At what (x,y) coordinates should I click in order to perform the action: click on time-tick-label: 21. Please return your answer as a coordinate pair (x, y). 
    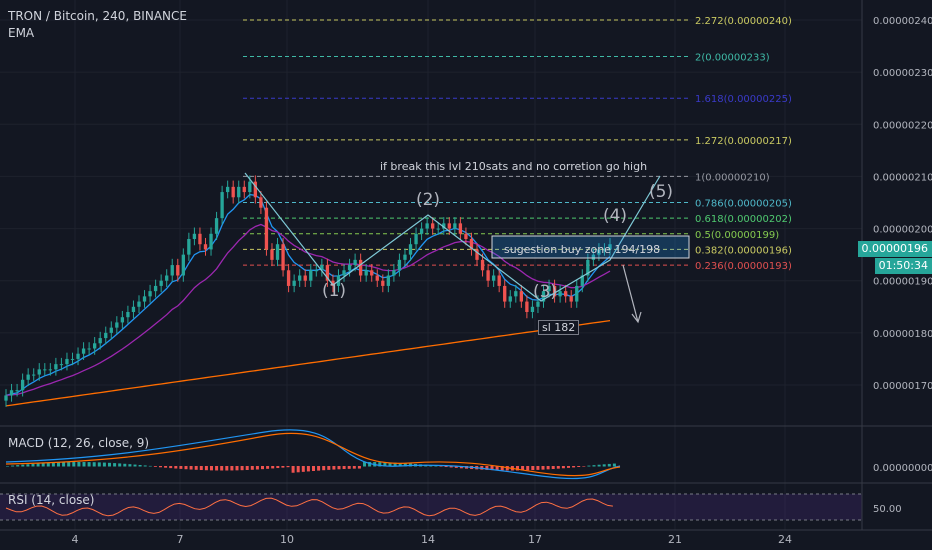
    Looking at the image, I should click on (675, 539).